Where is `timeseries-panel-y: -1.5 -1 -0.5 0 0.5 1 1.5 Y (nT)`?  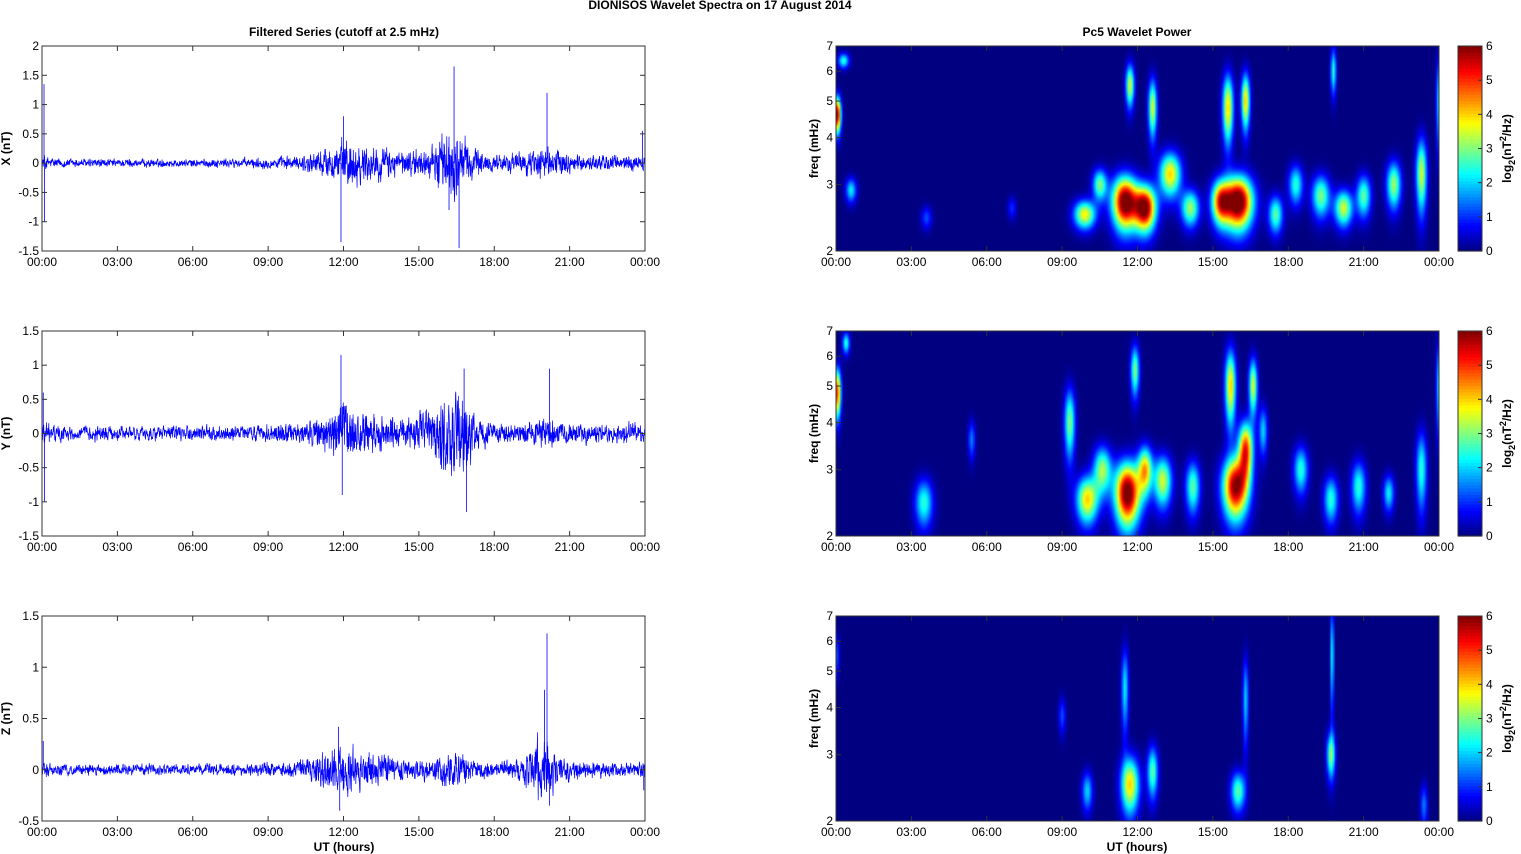 timeseries-panel-y: -1.5 -1 -0.5 0 0.5 1 1.5 Y (nT) is located at coordinates (323, 433).